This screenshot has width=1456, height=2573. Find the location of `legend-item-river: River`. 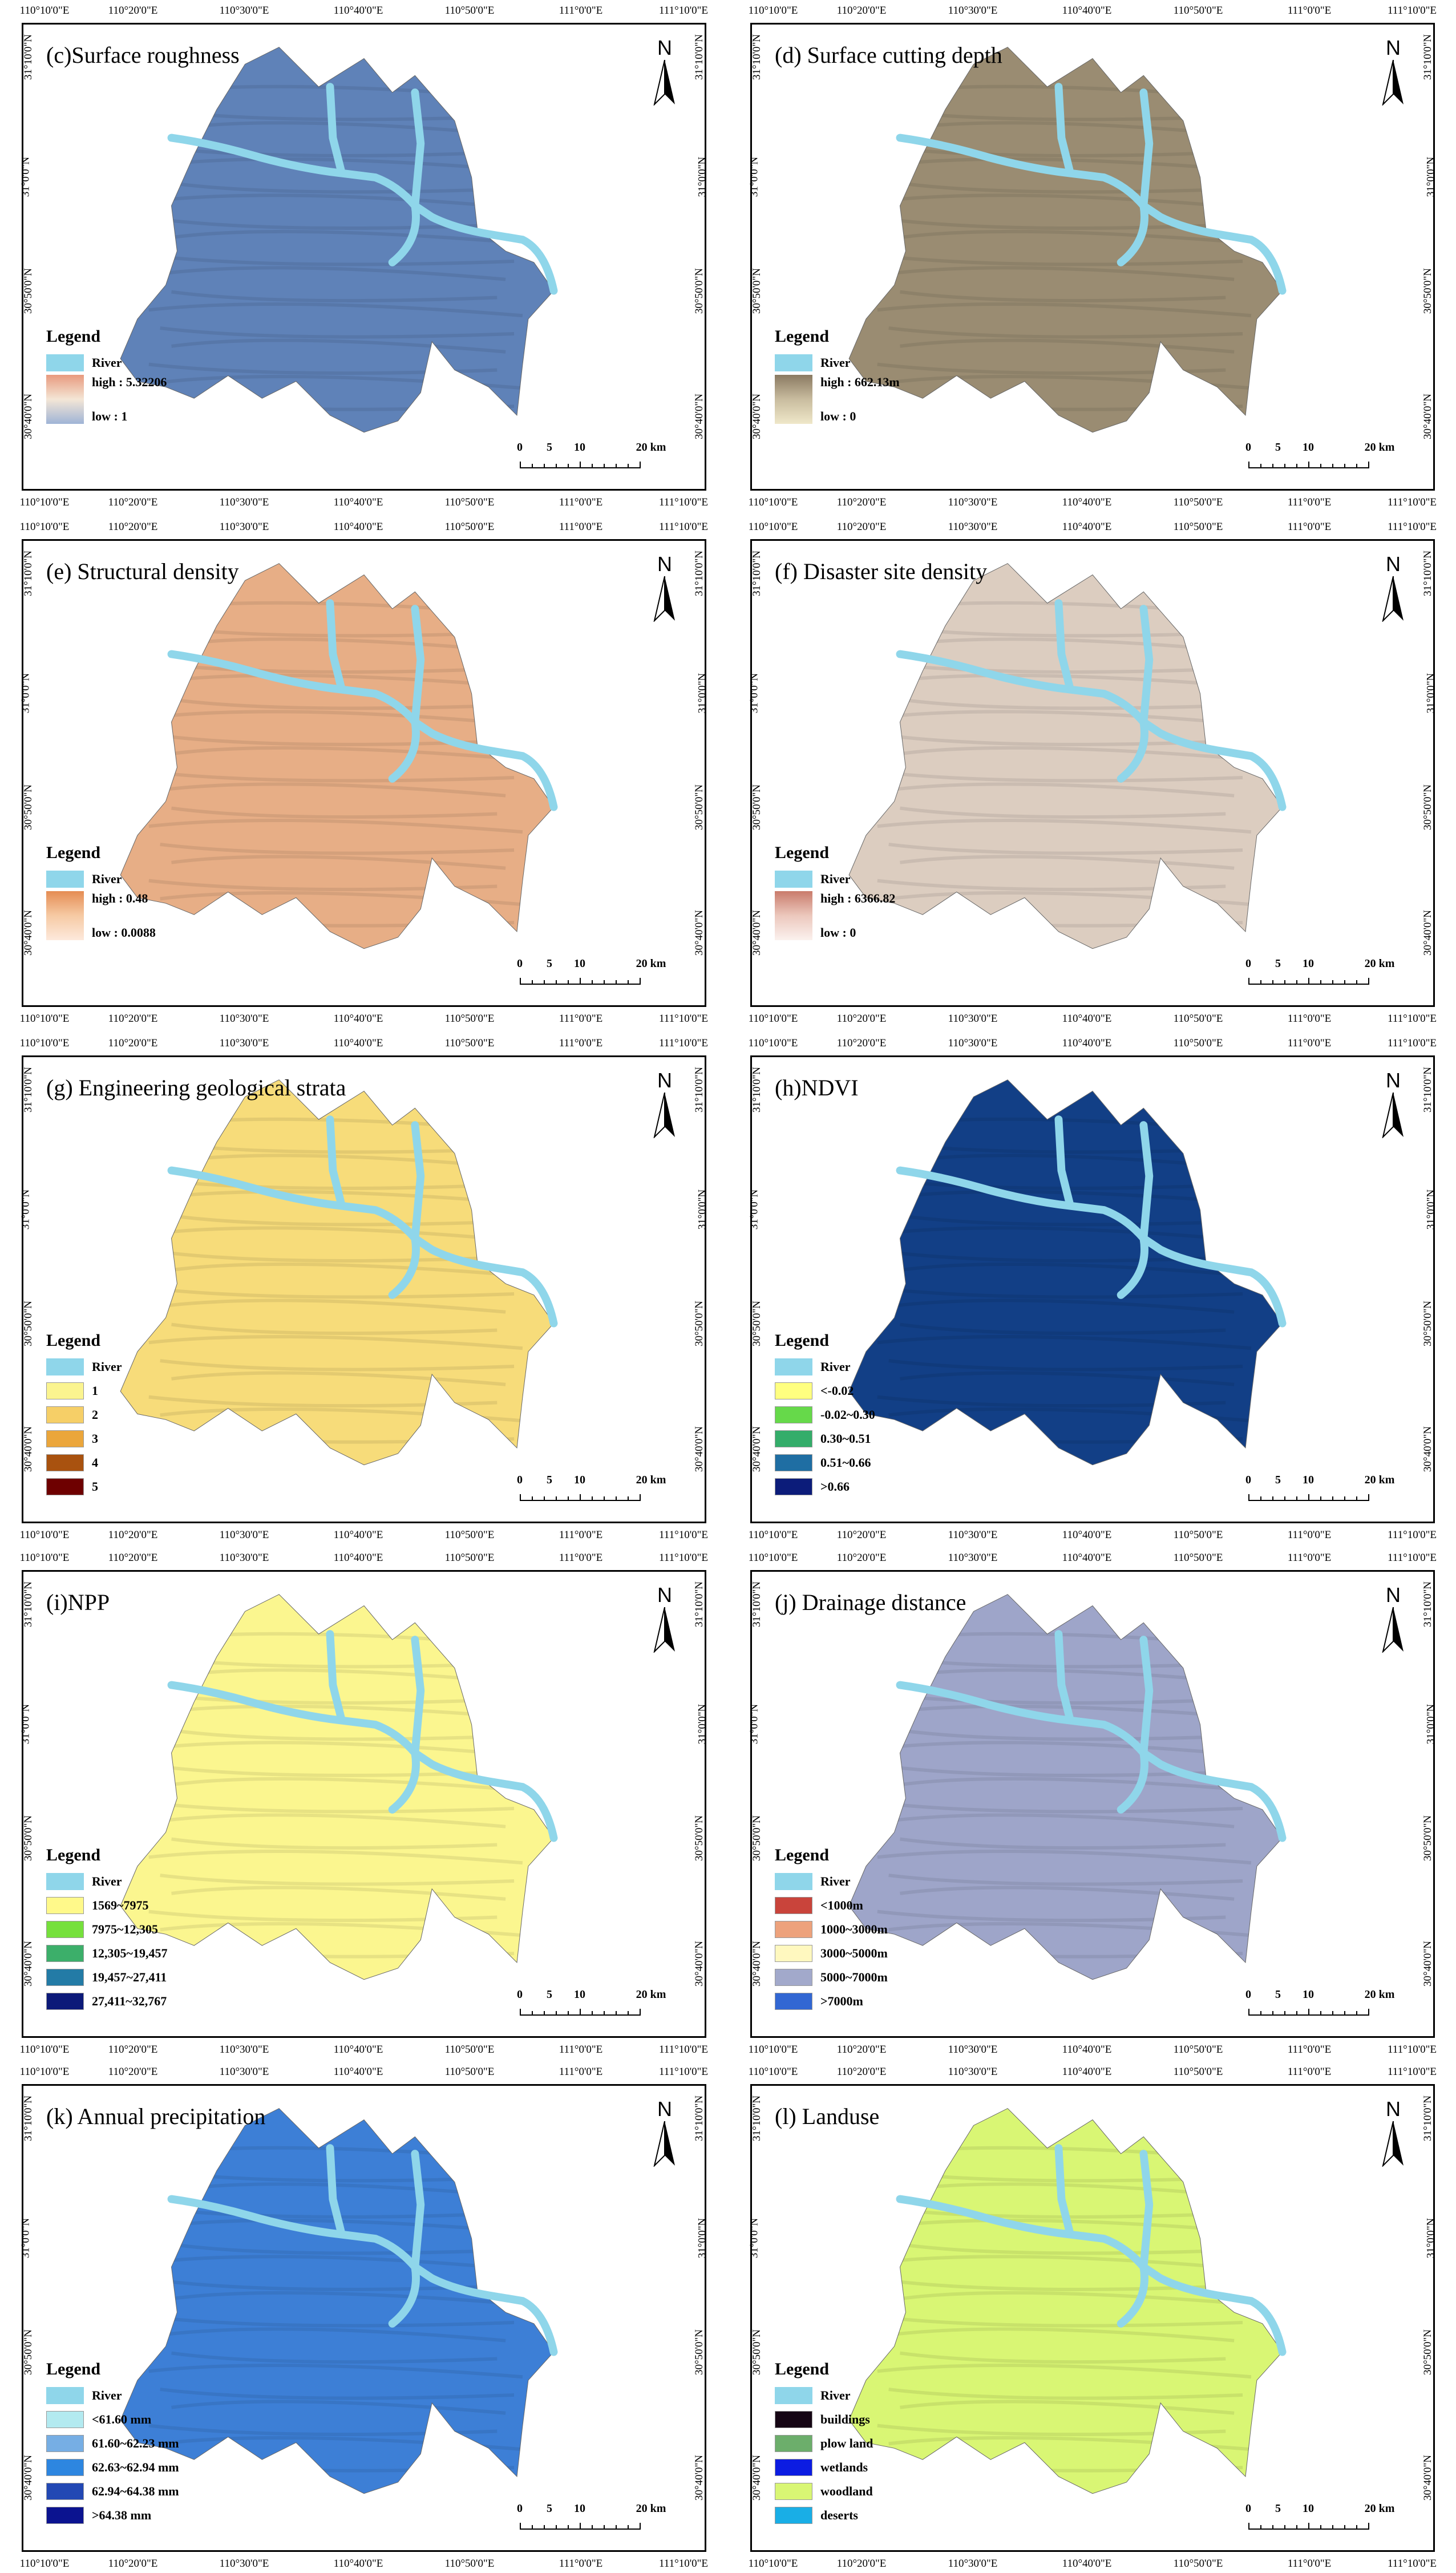

legend-item-river: River is located at coordinates (837, 363).